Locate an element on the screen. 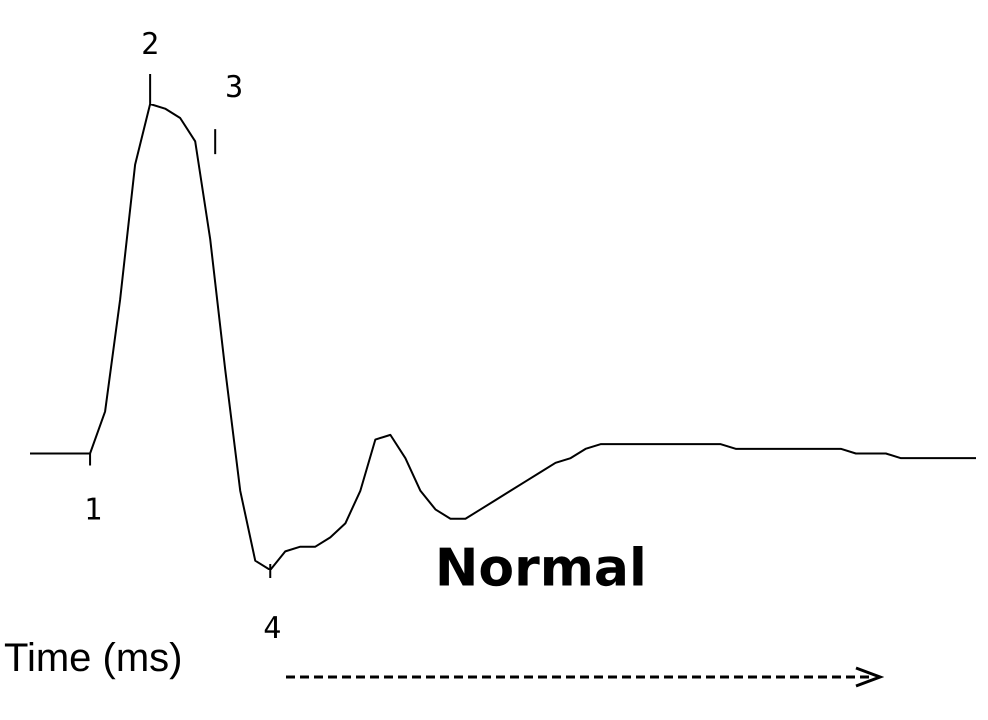 This screenshot has height=720, width=988. text: 4 is located at coordinates (272, 628).